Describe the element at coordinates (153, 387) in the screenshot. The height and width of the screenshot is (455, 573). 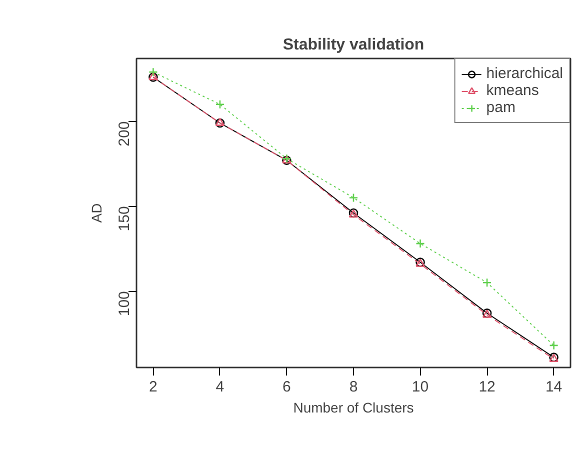
I see `x-tick-label: 2` at that location.